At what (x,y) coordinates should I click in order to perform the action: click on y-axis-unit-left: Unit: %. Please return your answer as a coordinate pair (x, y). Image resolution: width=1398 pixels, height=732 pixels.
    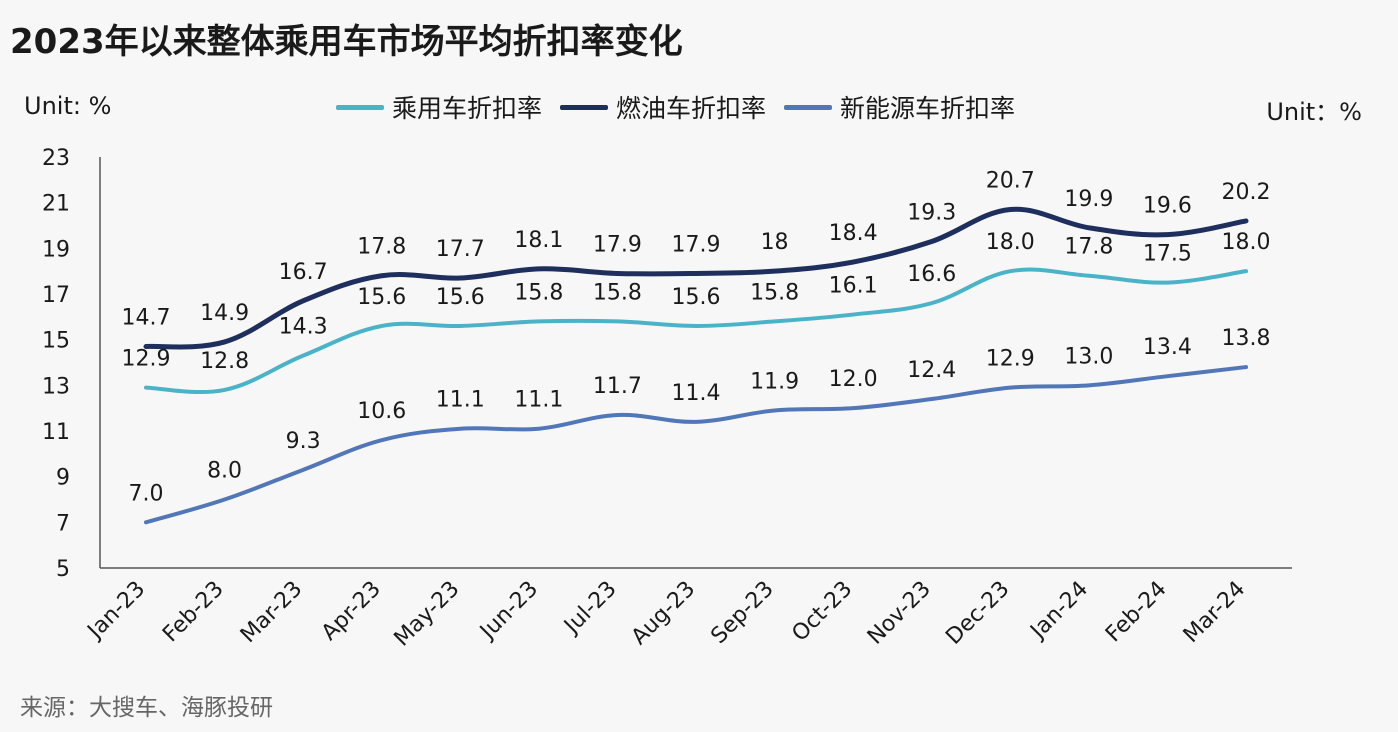
    Looking at the image, I should click on (68, 106).